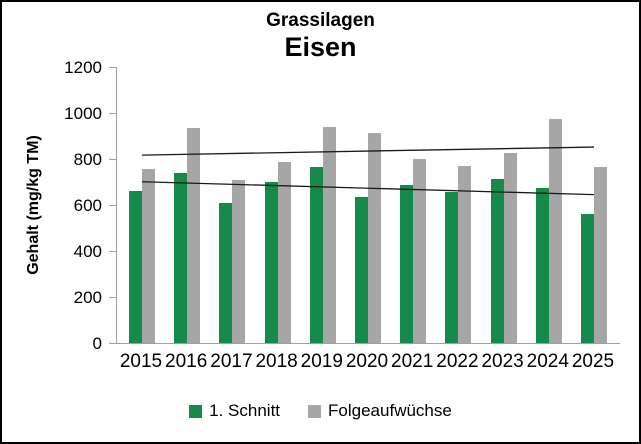  Describe the element at coordinates (83, 67) in the screenshot. I see `y-tick-label-1200: 1200` at that location.